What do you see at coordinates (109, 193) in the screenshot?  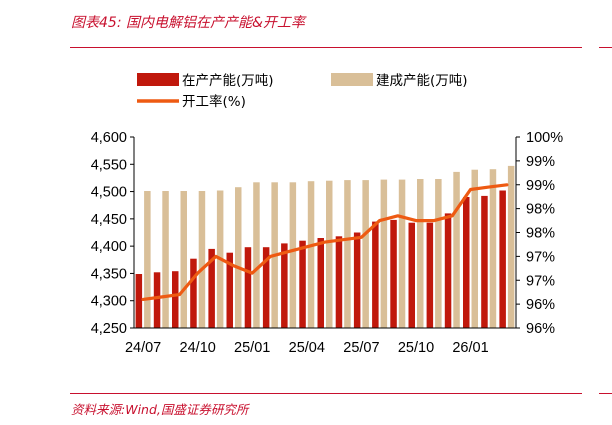 I see `left-tick-label: 4,500` at bounding box center [109, 193].